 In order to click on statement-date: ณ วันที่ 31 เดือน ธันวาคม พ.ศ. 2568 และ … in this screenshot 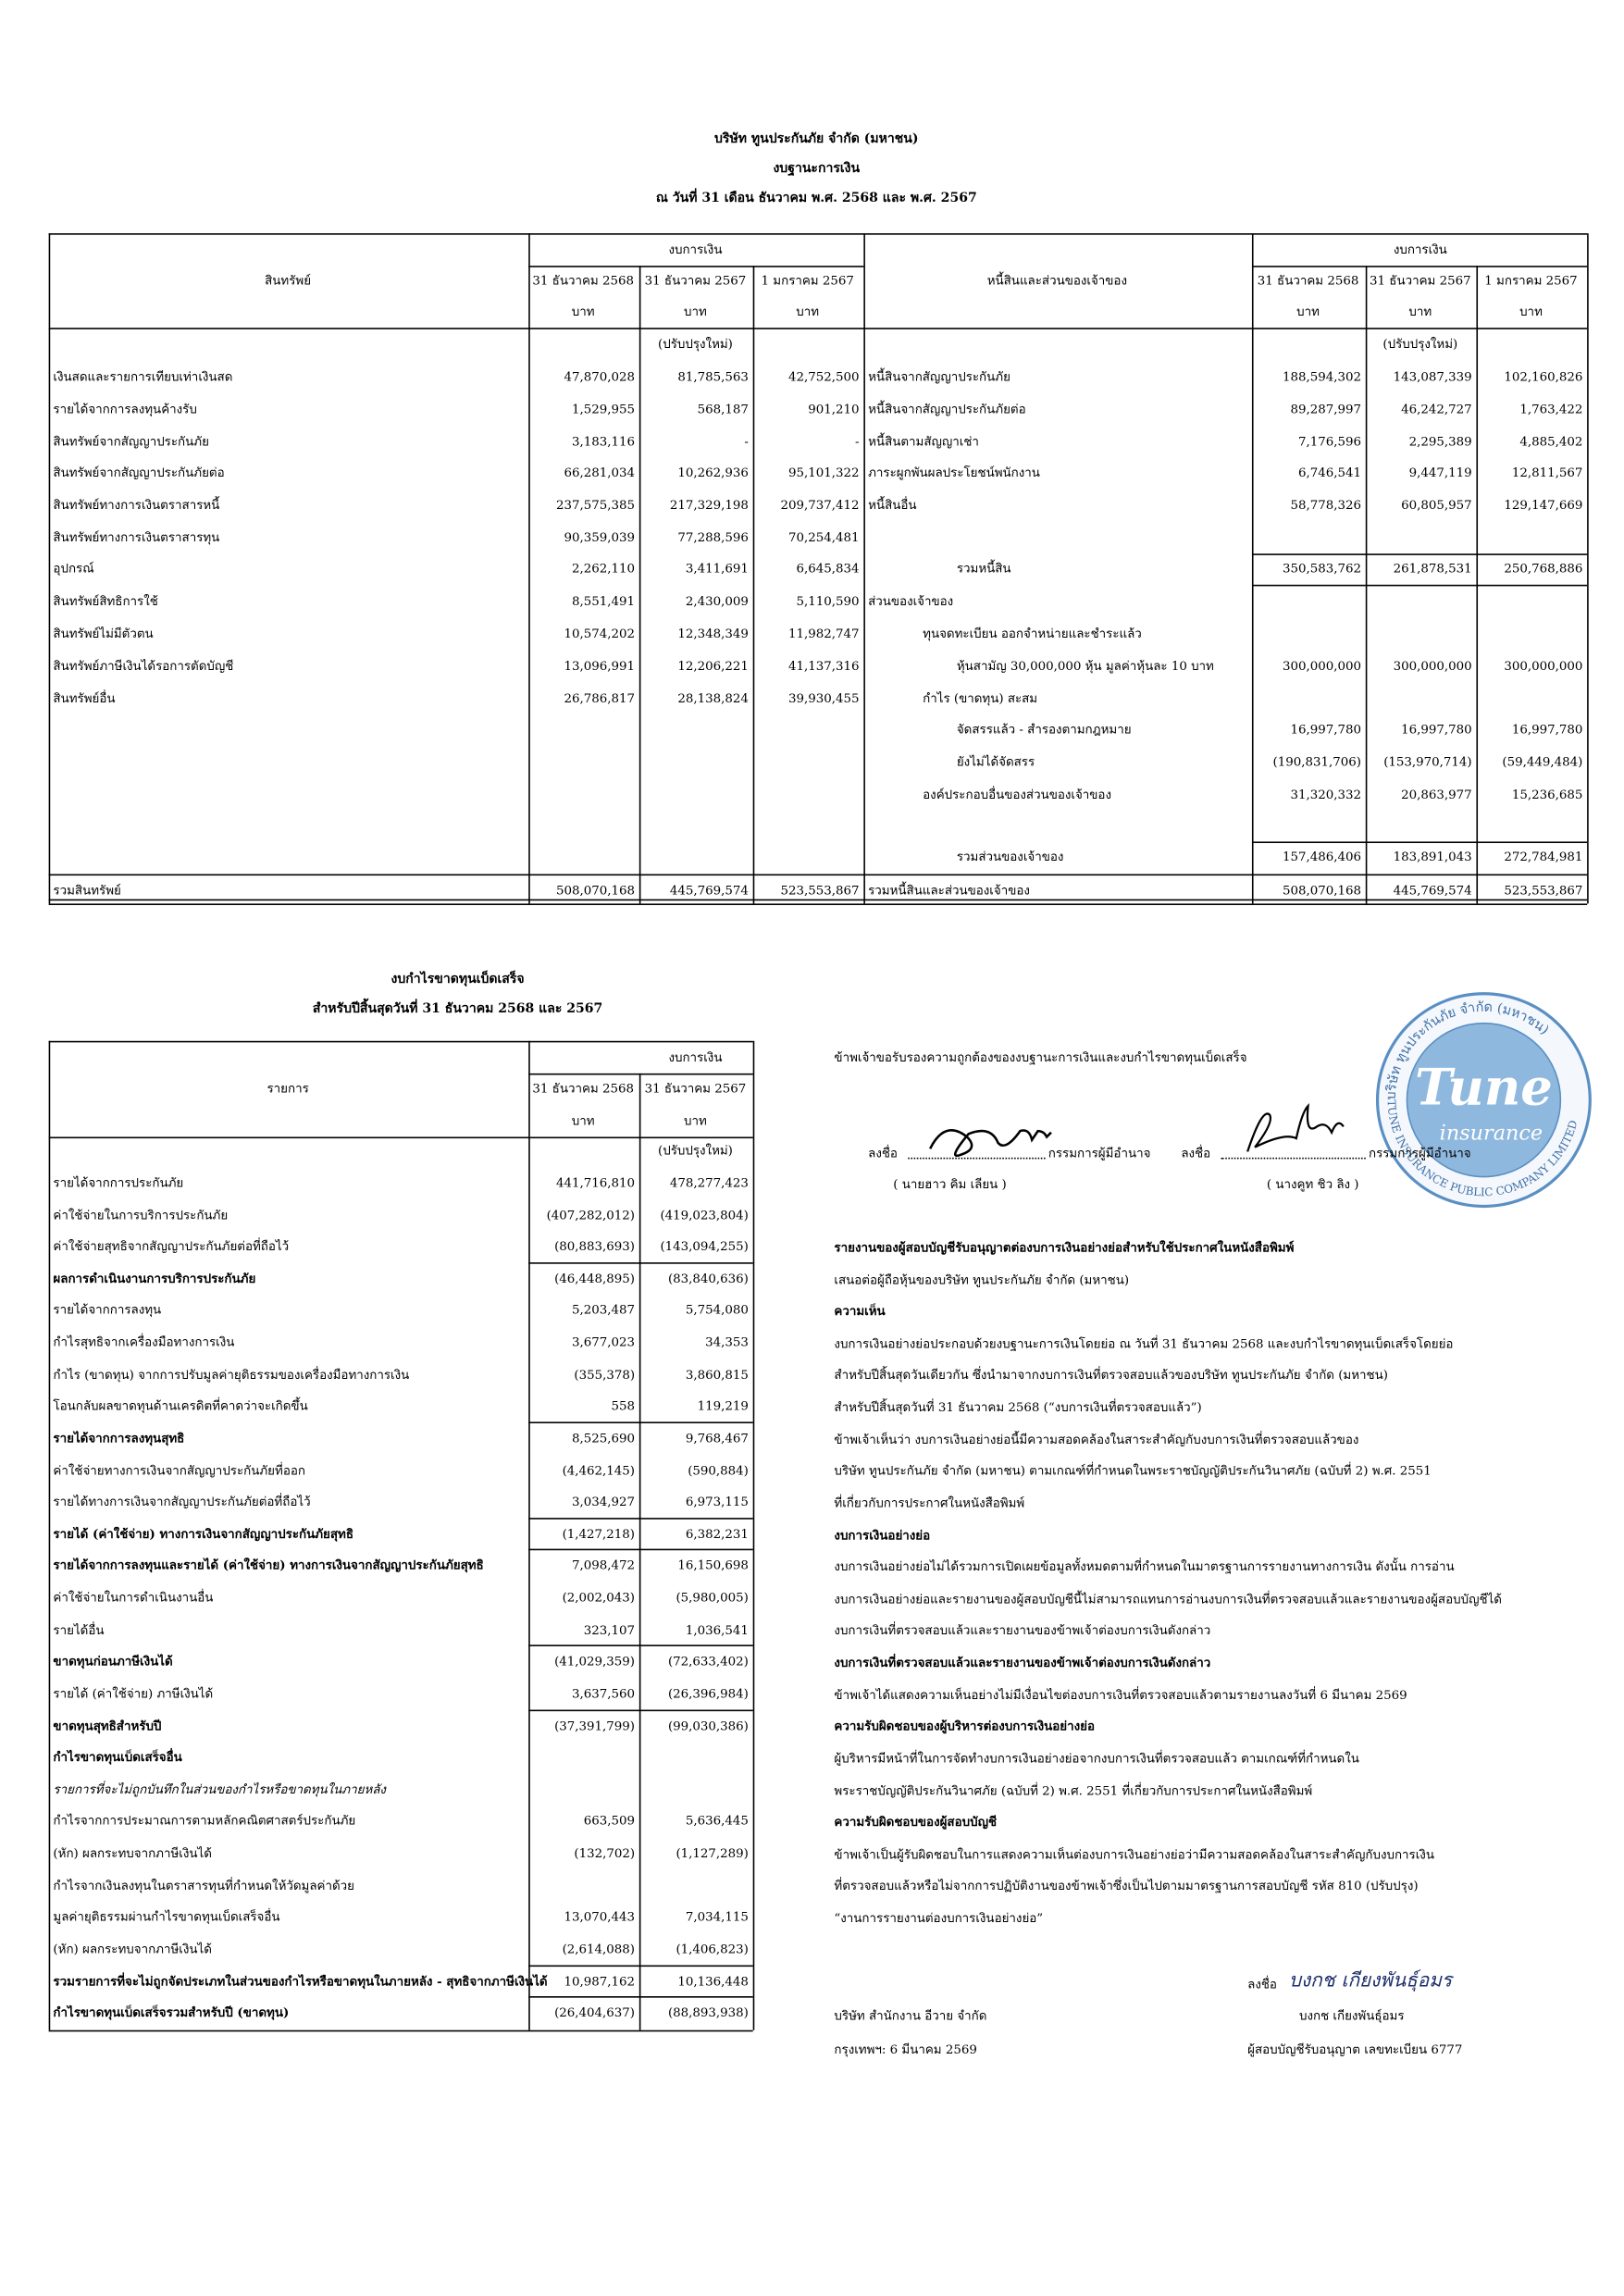, I will do `click(816, 199)`.